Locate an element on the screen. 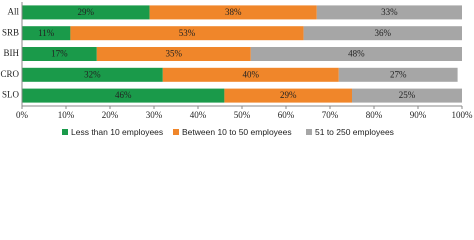 The height and width of the screenshot is (240, 474). legend-label: 51 to 250 employees is located at coordinates (354, 132).